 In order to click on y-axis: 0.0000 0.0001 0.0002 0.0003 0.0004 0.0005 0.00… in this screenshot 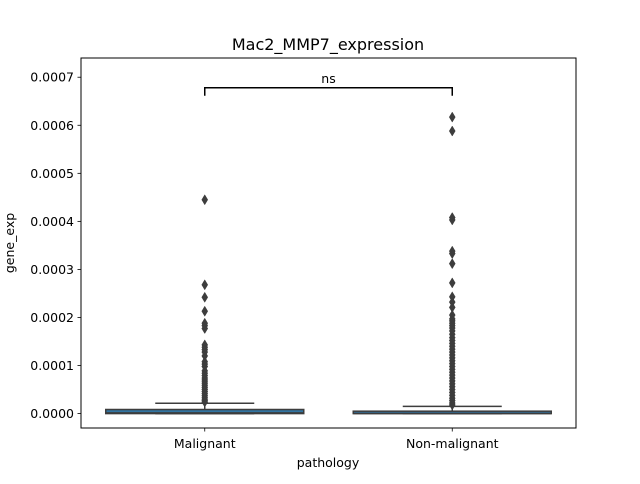, I will do `click(55, 245)`.